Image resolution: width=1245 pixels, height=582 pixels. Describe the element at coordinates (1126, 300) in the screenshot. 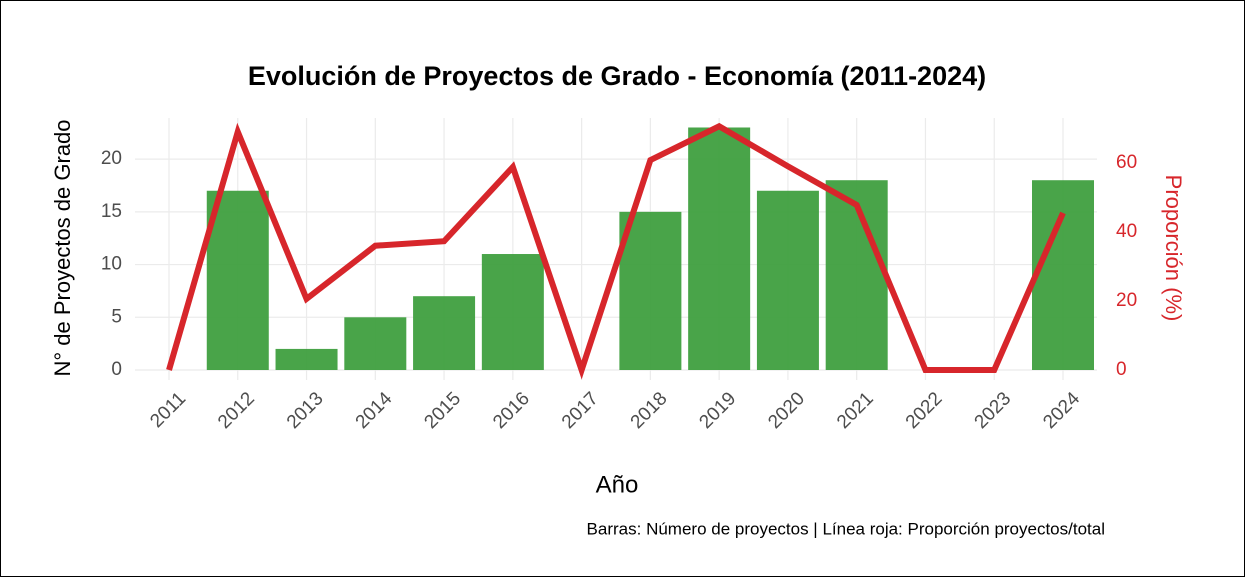

I see `y2-tick-label: 20` at that location.